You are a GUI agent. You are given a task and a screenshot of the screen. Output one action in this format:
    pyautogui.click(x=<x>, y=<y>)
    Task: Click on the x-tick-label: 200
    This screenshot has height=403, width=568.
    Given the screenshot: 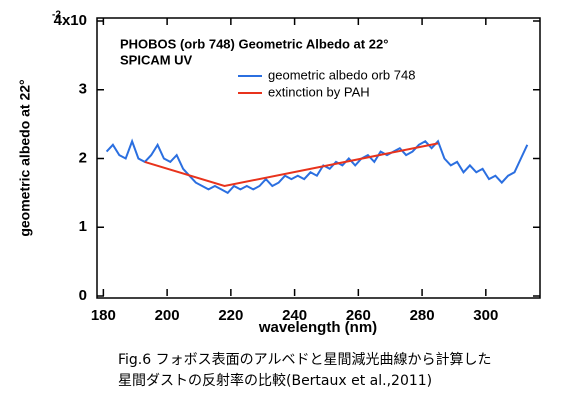 What is the action you would take?
    pyautogui.click(x=167, y=315)
    